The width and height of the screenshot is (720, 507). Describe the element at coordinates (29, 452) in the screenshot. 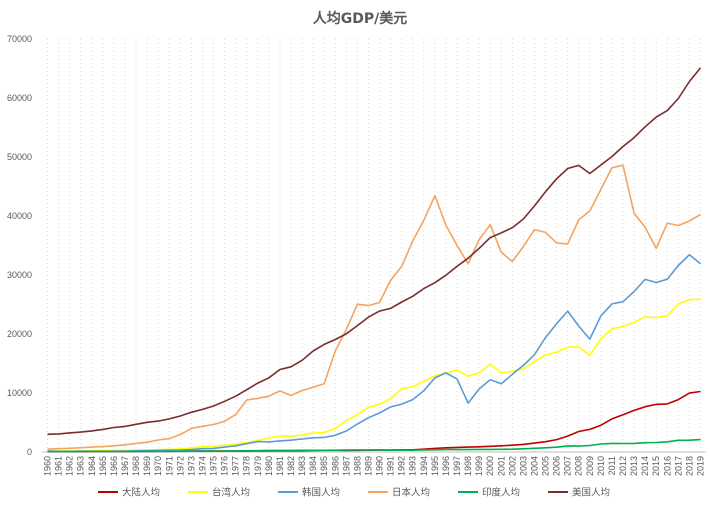

I see `y-tick-label: 0` at that location.